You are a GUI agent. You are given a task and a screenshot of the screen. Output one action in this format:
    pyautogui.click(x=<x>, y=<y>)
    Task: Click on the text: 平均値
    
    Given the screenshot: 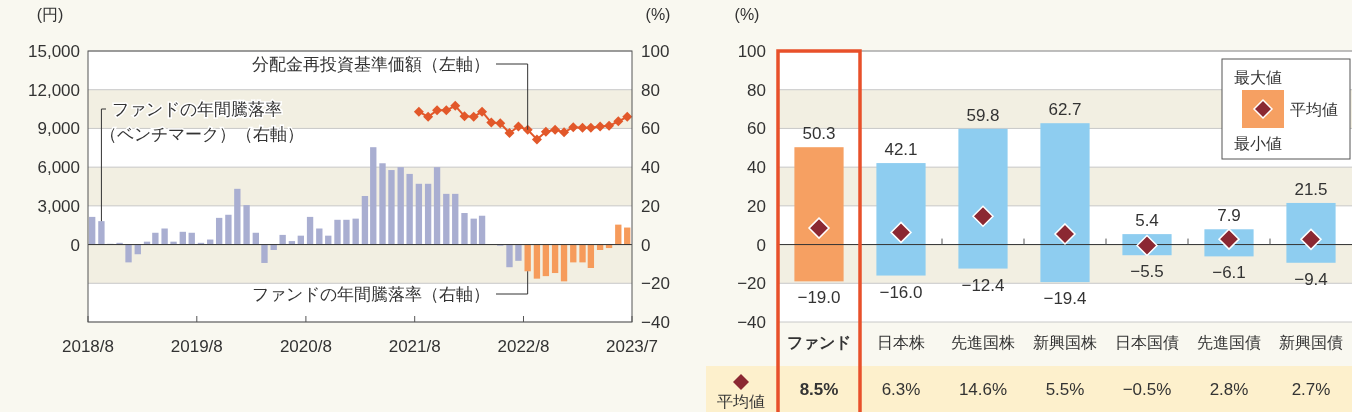 What is the action you would take?
    pyautogui.click(x=741, y=401)
    